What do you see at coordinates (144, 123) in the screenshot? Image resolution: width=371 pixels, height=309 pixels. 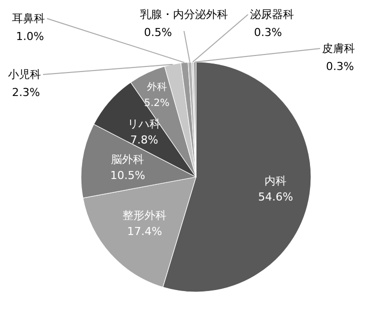 I see `slice-label: リハ科` at bounding box center [144, 123].